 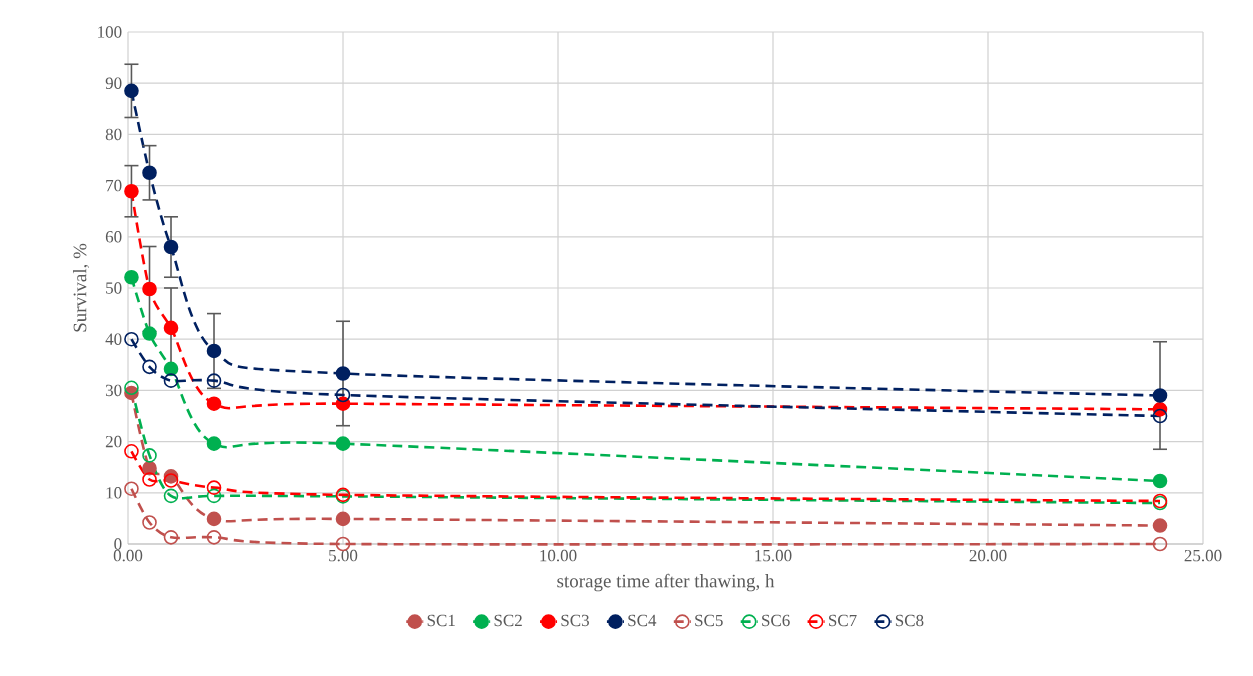 What do you see at coordinates (113, 441) in the screenshot?
I see `y-tick-label: 20` at bounding box center [113, 441].